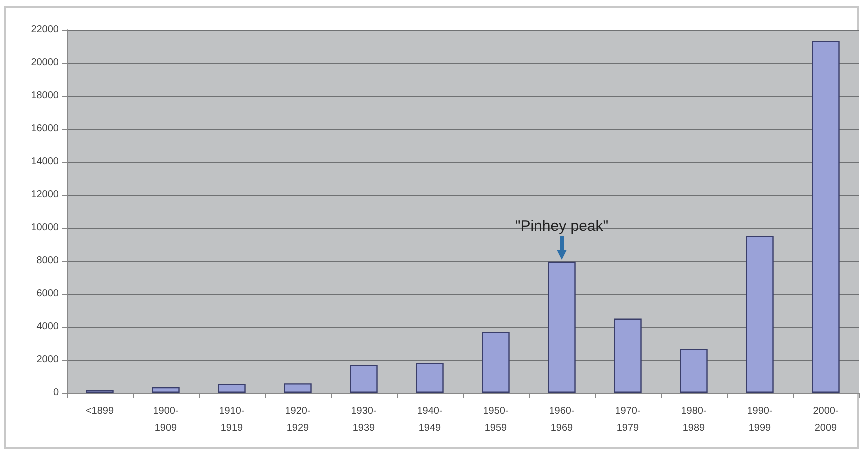 The width and height of the screenshot is (865, 455). I want to click on x-tick-label: 1980- 1989, so click(694, 420).